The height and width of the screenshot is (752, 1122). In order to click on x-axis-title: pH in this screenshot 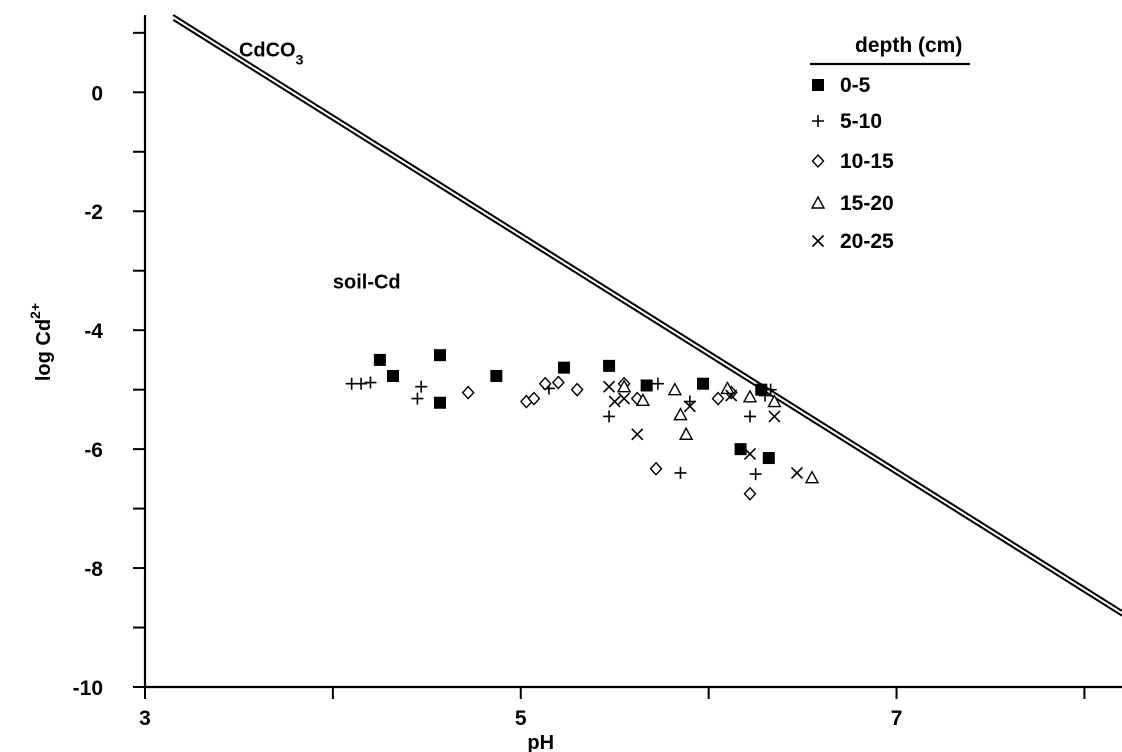, I will do `click(540, 742)`.